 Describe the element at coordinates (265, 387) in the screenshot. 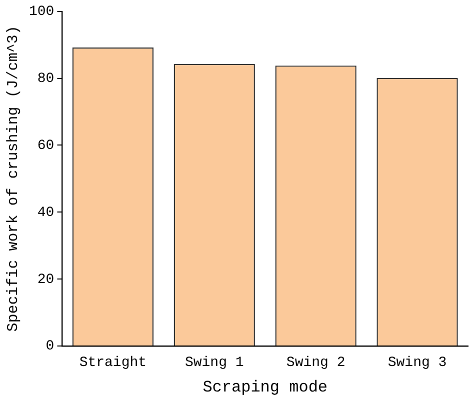

I see `x-axis-title: Scraping mode` at that location.